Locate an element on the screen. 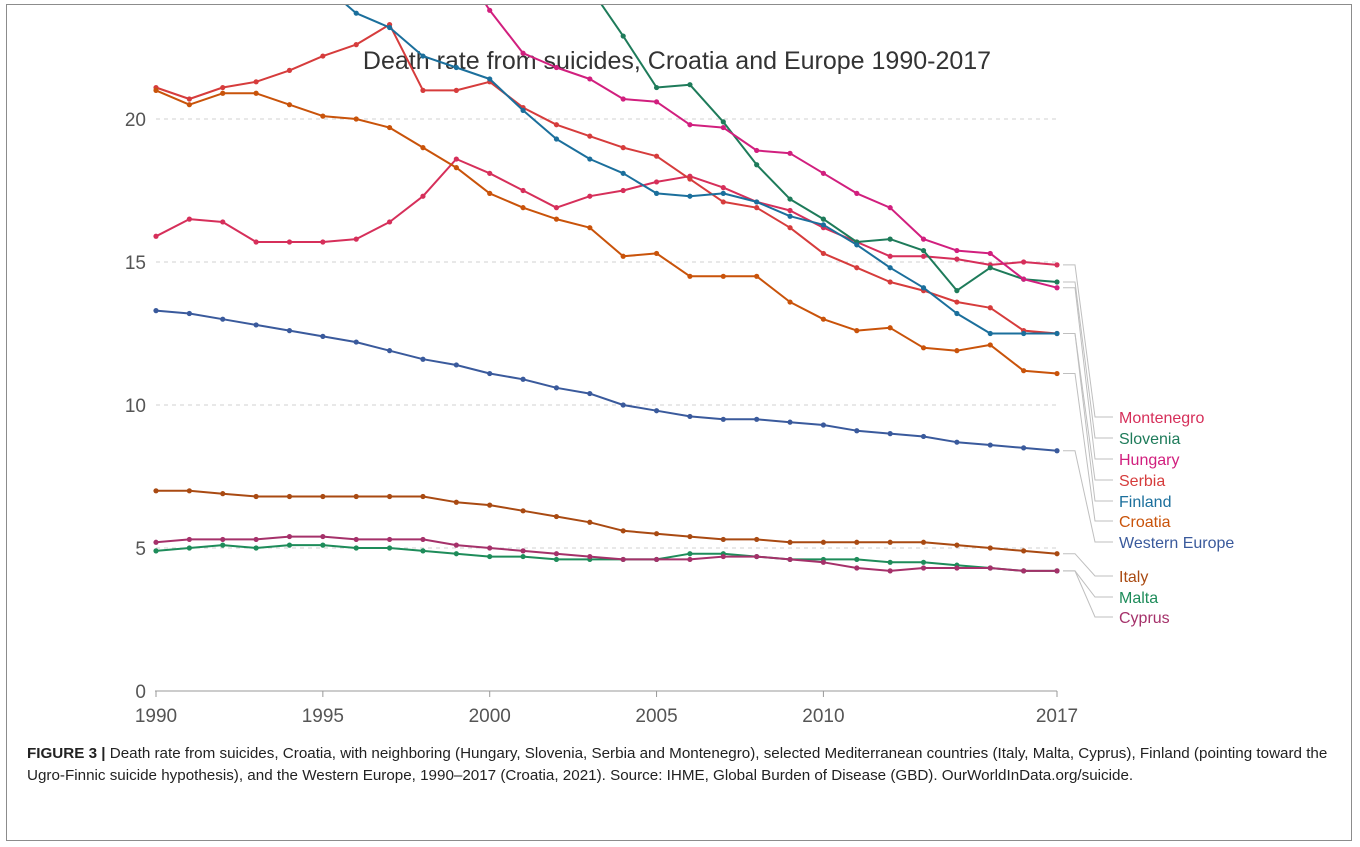  series-label-western-europe: Western Europe is located at coordinates (1176, 543).